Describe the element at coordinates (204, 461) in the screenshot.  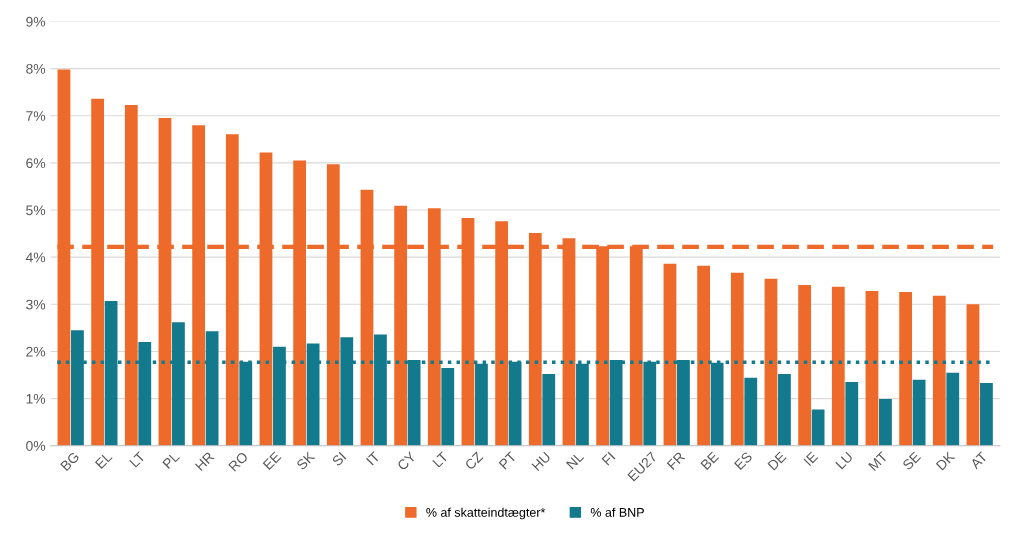
I see `x-tick-label: HR` at that location.